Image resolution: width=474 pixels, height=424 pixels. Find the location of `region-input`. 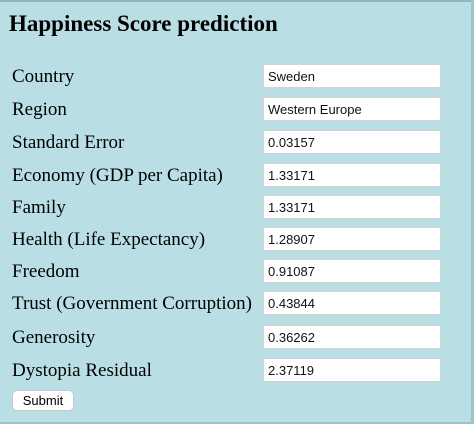

region-input is located at coordinates (352, 109).